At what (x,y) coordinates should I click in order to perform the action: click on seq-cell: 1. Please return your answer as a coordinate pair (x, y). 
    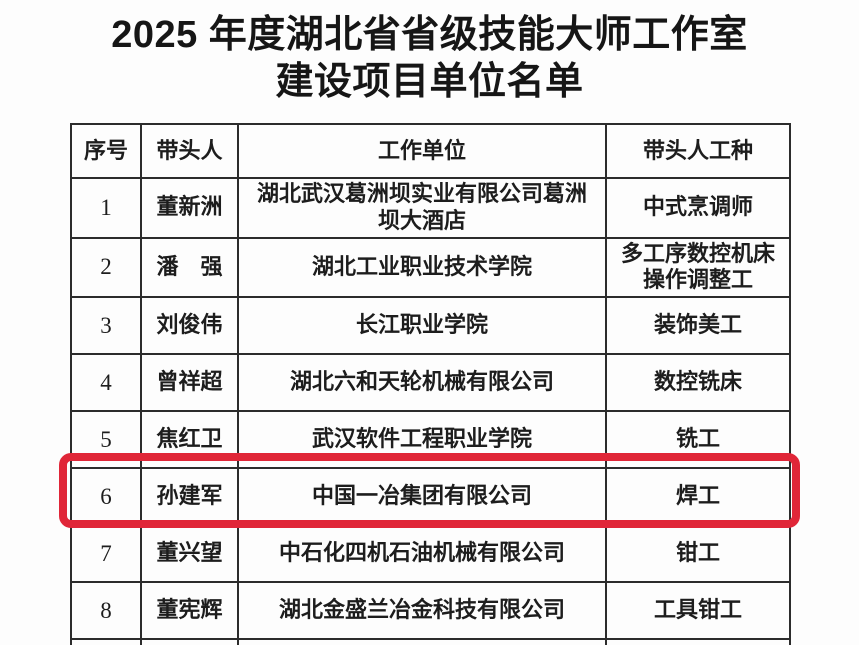
    Looking at the image, I should click on (106, 208).